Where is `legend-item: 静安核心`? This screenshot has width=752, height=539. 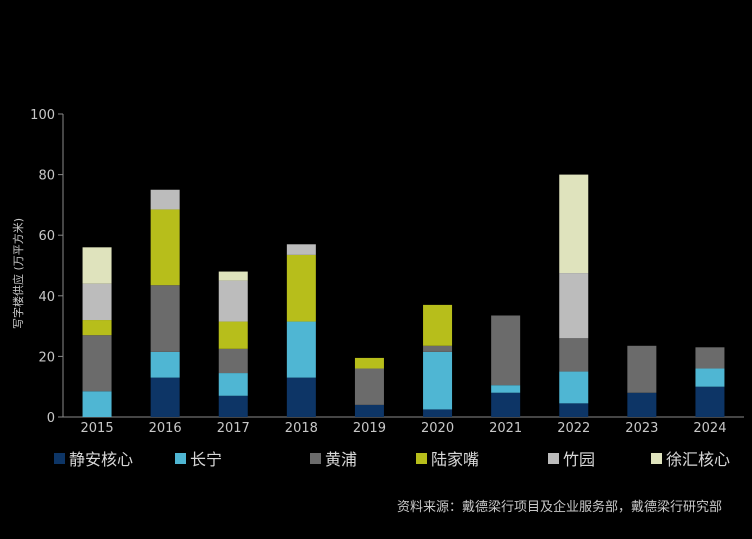
legend-item: 静安核心 is located at coordinates (93, 458).